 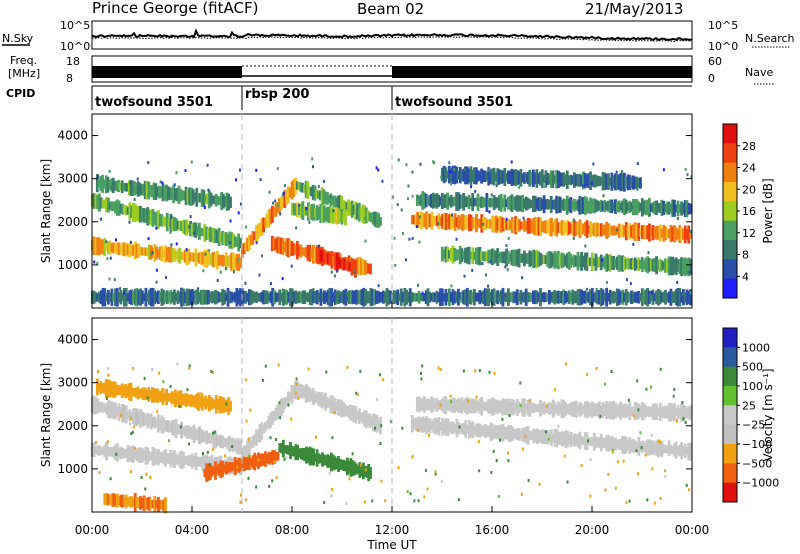 What do you see at coordinates (749, 168) in the screenshot?
I see `colorbar-tick-label: 24` at bounding box center [749, 168].